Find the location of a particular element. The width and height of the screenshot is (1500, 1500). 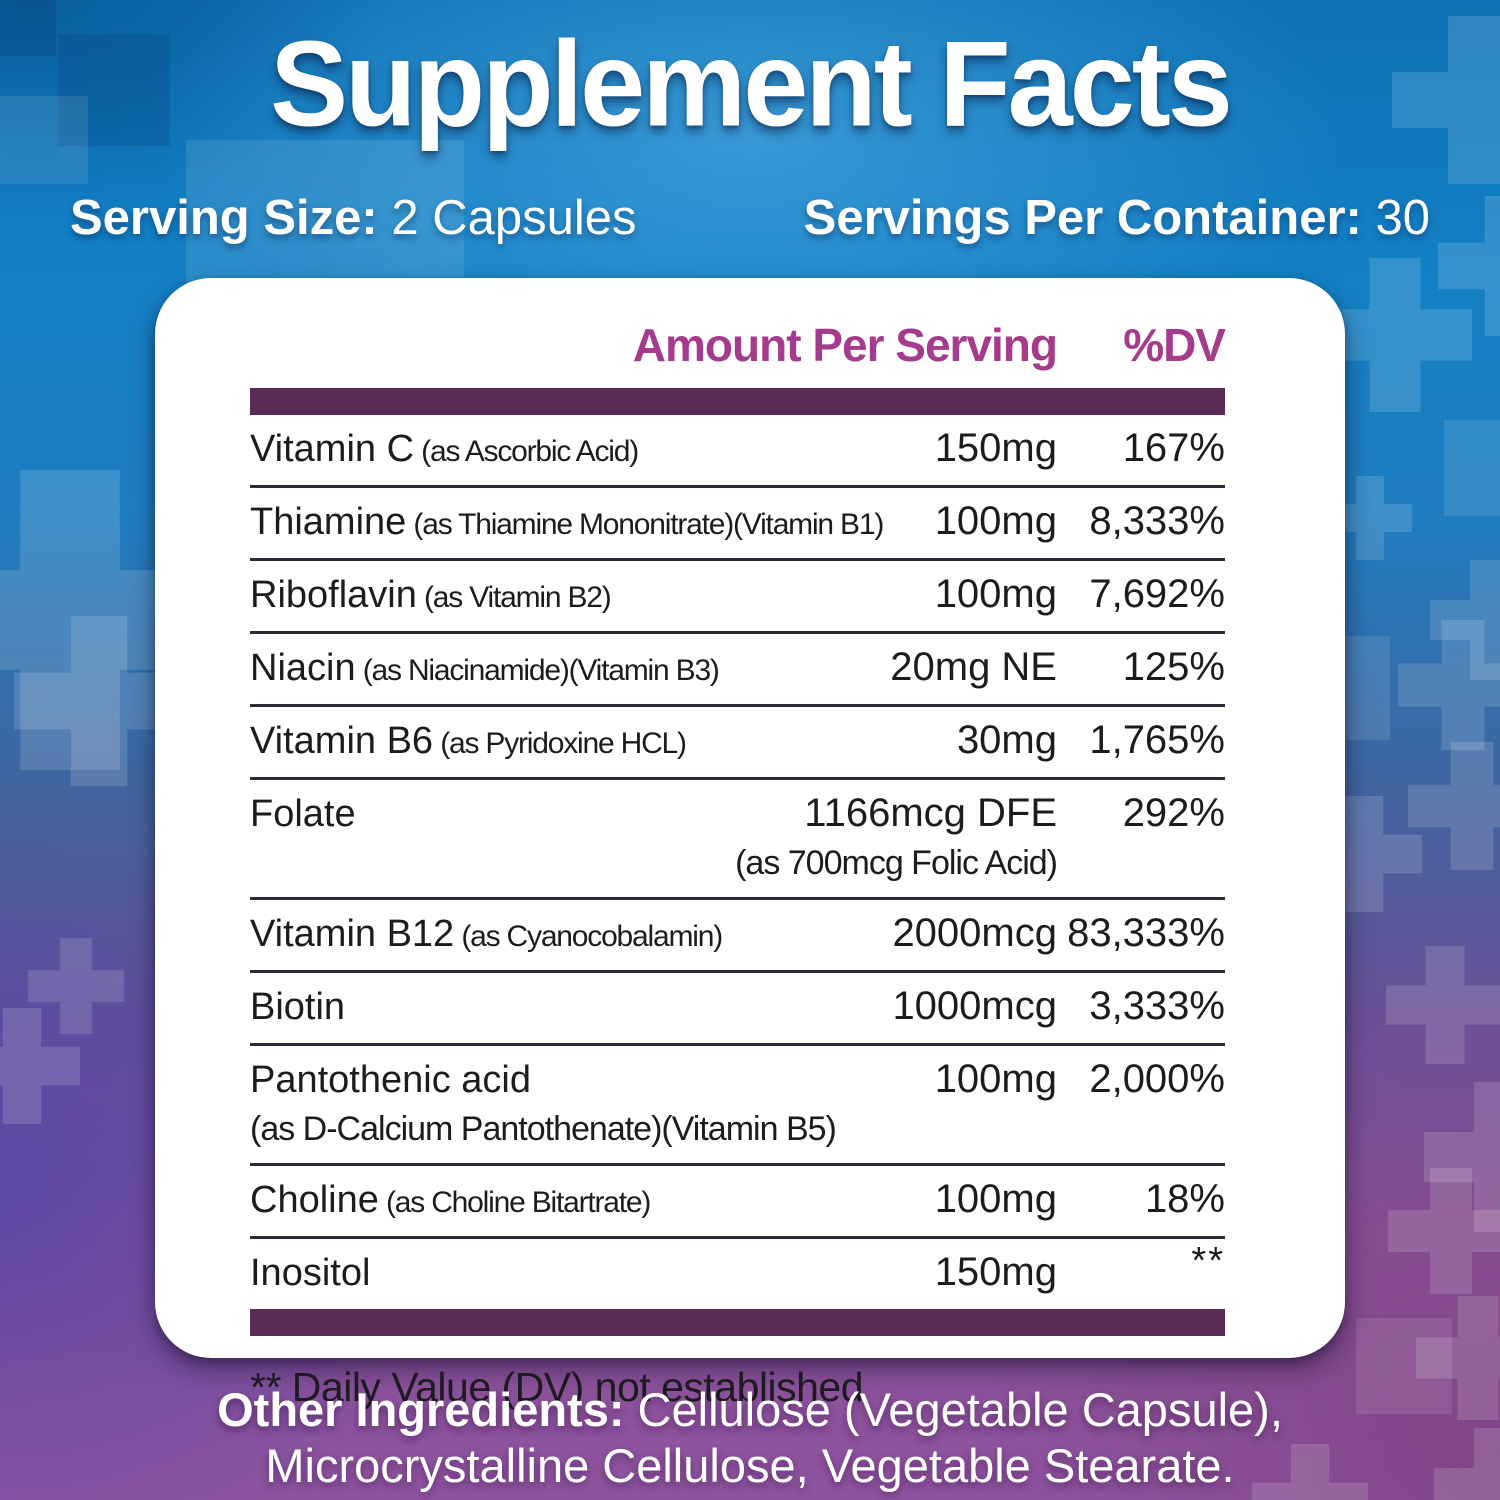

nutrient-name-cell: Choline (as Choline Bitartrate) is located at coordinates (583, 1200).